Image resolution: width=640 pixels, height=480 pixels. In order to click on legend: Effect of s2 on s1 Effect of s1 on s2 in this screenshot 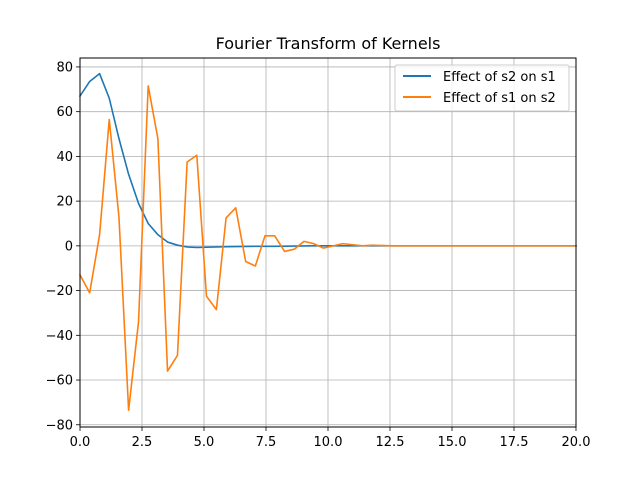, I will do `click(482, 88)`.